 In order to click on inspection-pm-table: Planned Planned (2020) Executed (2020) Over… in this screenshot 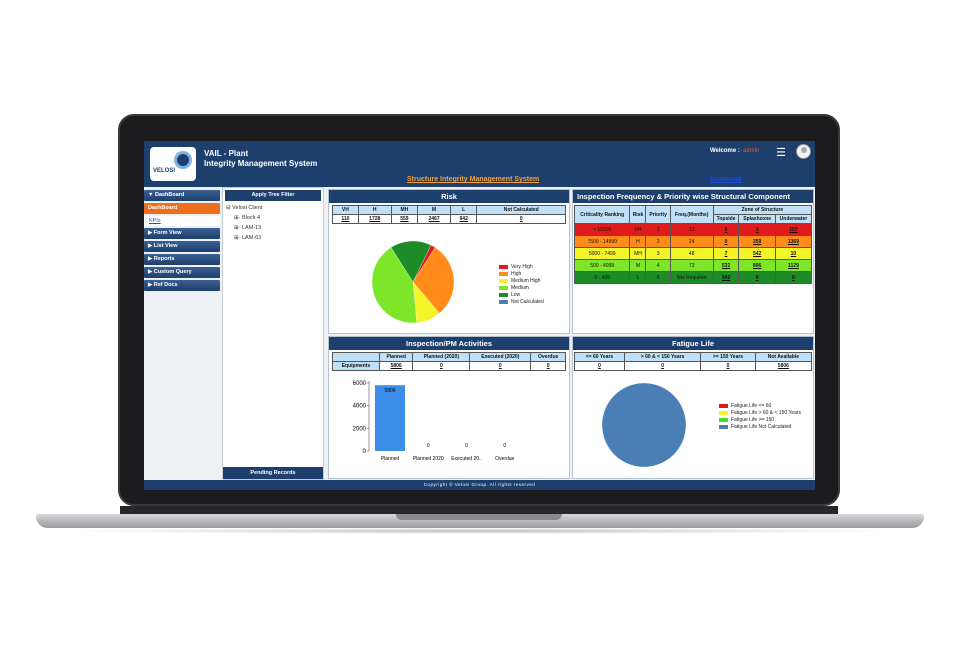, I will do `click(449, 361)`.